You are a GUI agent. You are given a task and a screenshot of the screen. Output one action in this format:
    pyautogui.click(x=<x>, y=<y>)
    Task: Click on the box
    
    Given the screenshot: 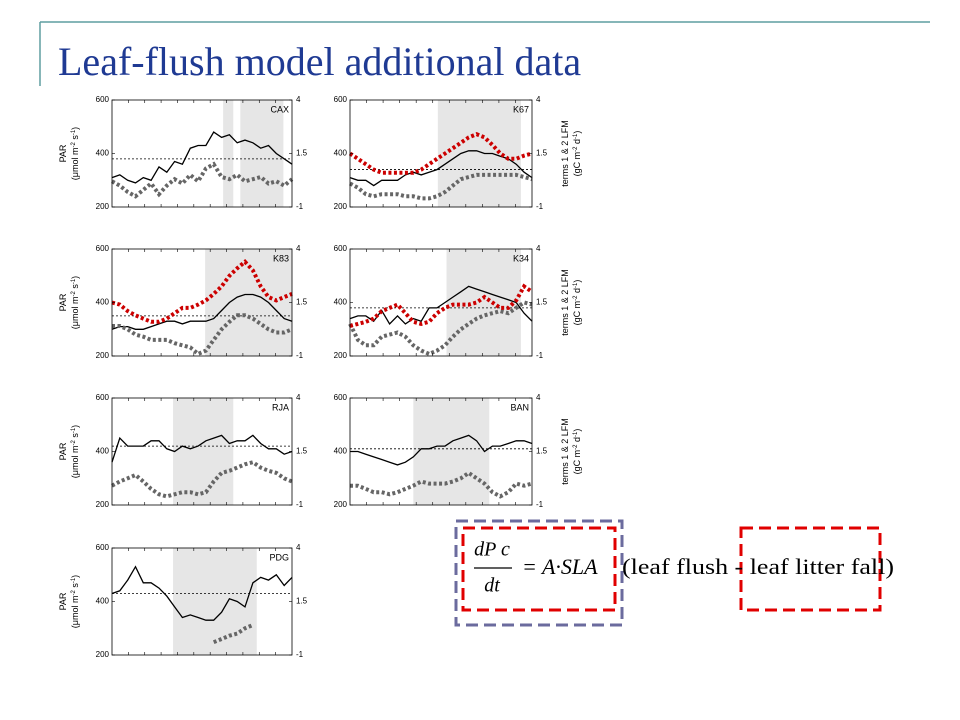 What is the action you would take?
    pyautogui.click(x=539, y=569)
    